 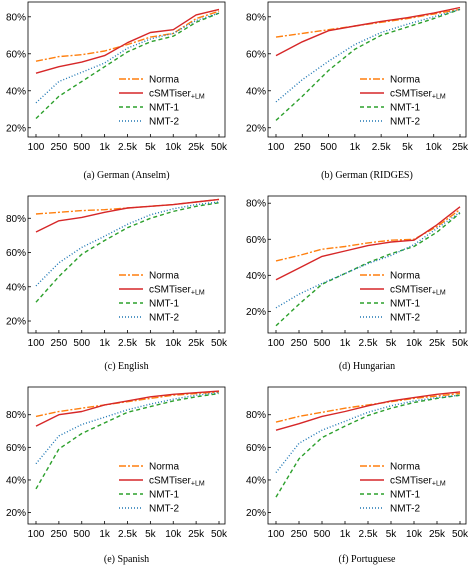 What do you see at coordinates (367, 175) in the screenshot?
I see `panel-caption: (b) German (RIDGES)` at bounding box center [367, 175].